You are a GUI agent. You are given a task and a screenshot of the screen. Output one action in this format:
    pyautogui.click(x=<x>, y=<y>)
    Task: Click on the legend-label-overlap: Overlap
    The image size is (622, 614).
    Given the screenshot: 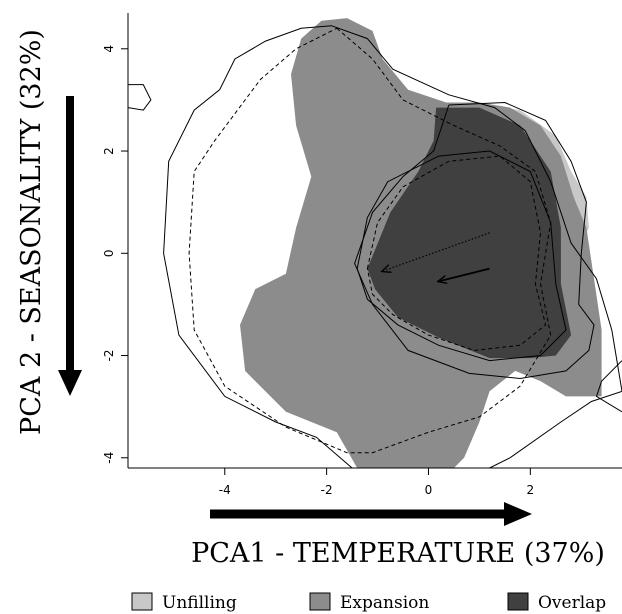 What is the action you would take?
    pyautogui.click(x=572, y=603)
    